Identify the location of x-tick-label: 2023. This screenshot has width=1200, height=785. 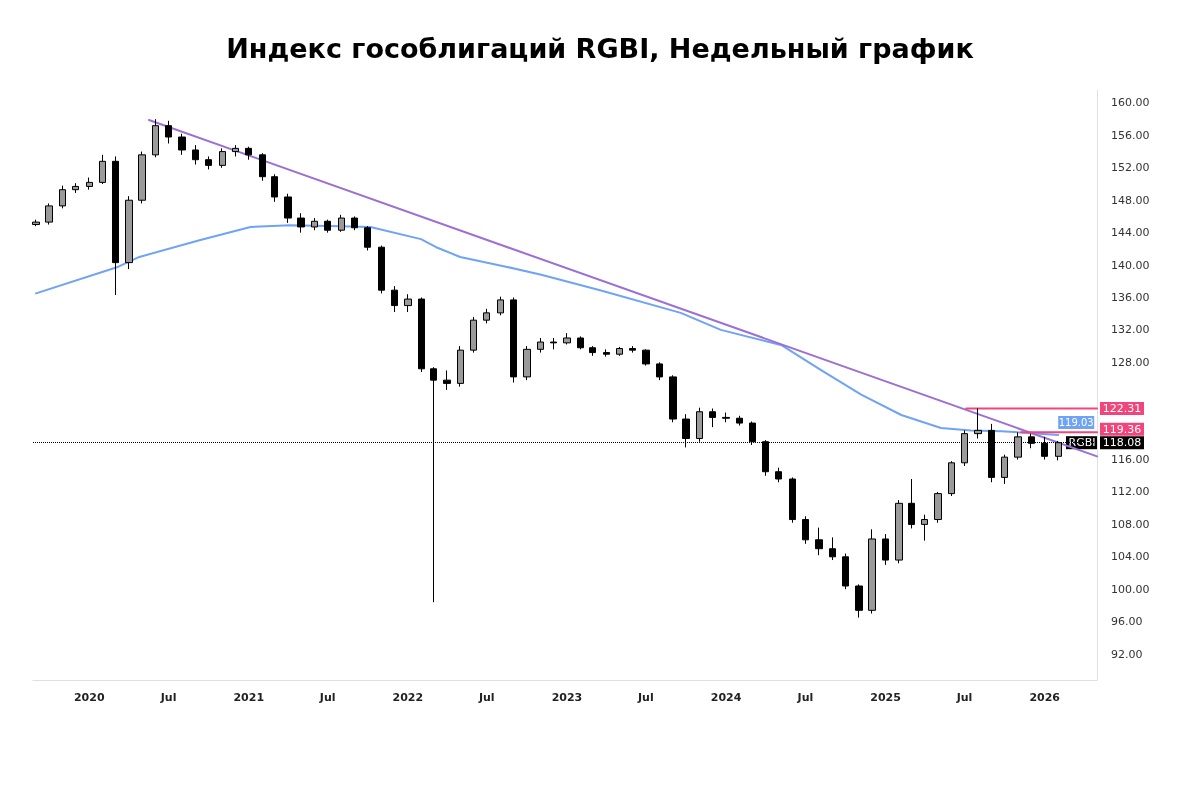
(567, 697).